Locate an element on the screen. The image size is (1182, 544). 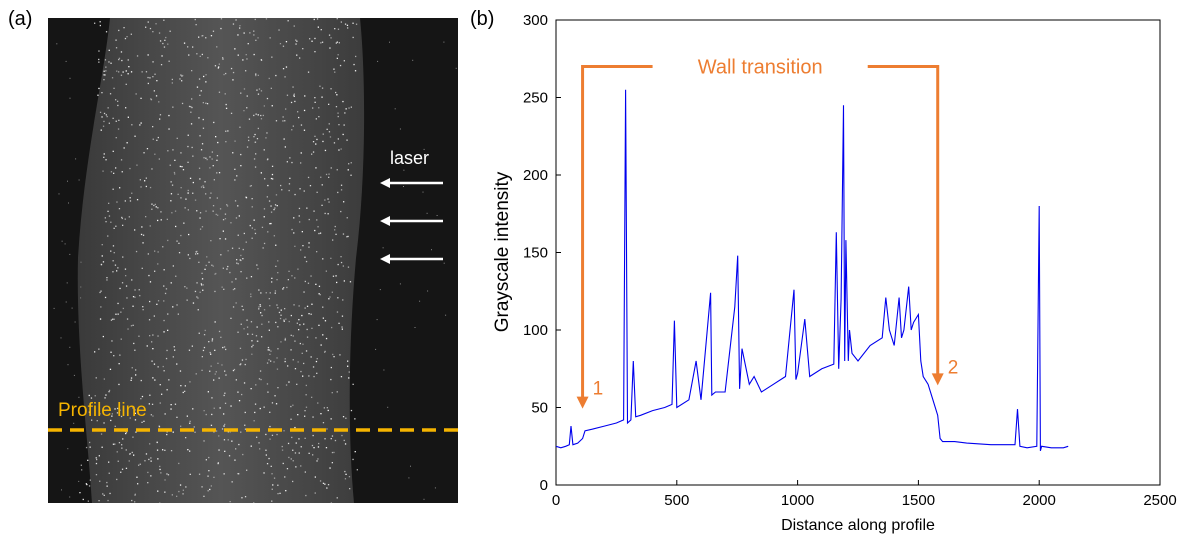
x-tick-label: 1000 is located at coordinates (797, 500).